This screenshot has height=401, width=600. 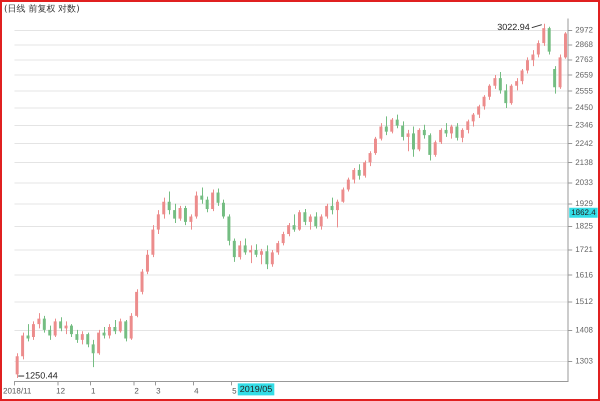 What do you see at coordinates (137, 391) in the screenshot?
I see `x-tick-label: 2` at bounding box center [137, 391].